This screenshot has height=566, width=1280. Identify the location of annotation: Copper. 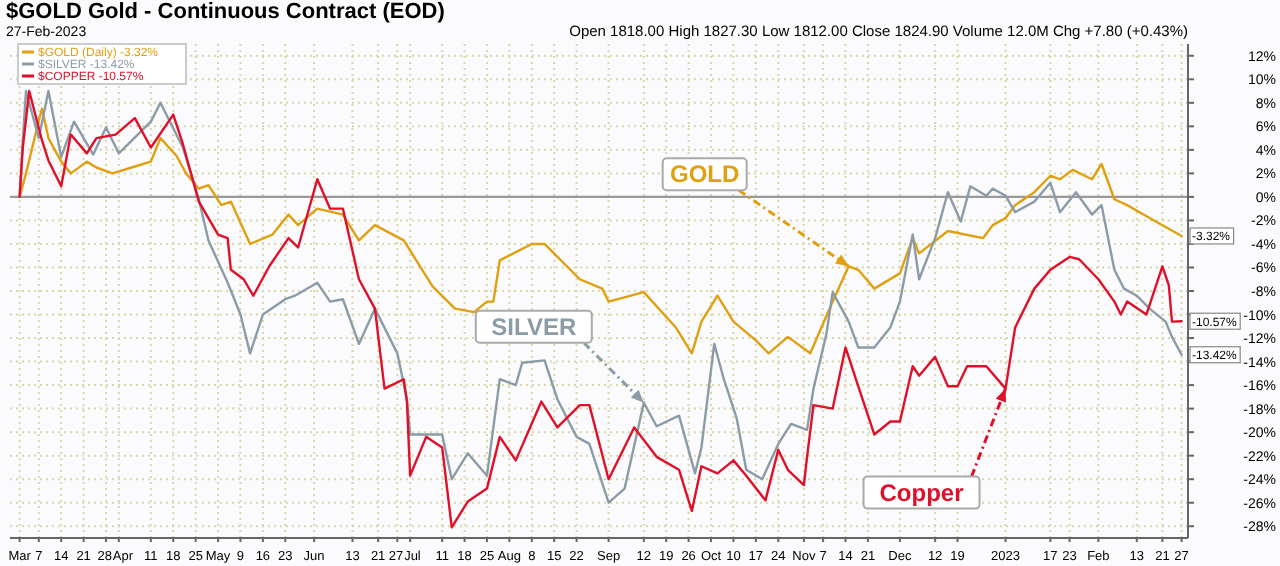
(922, 492).